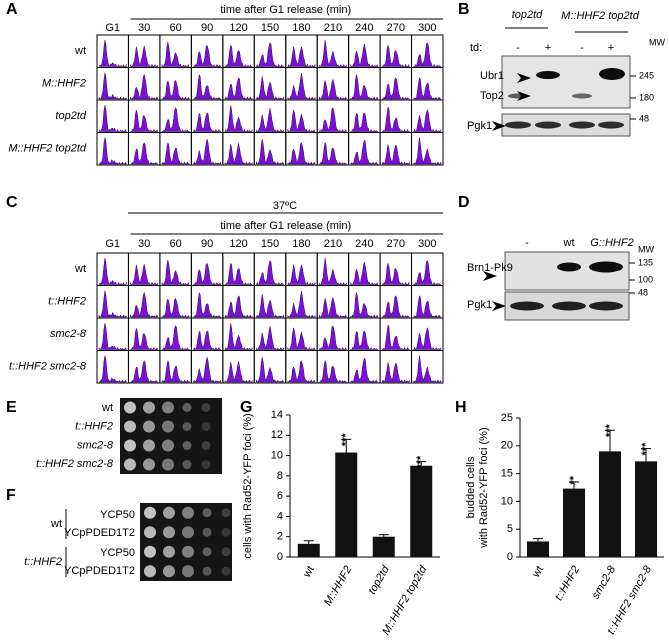 Image resolution: width=669 pixels, height=640 pixels. I want to click on group-label: t::HHF2, so click(43, 562).